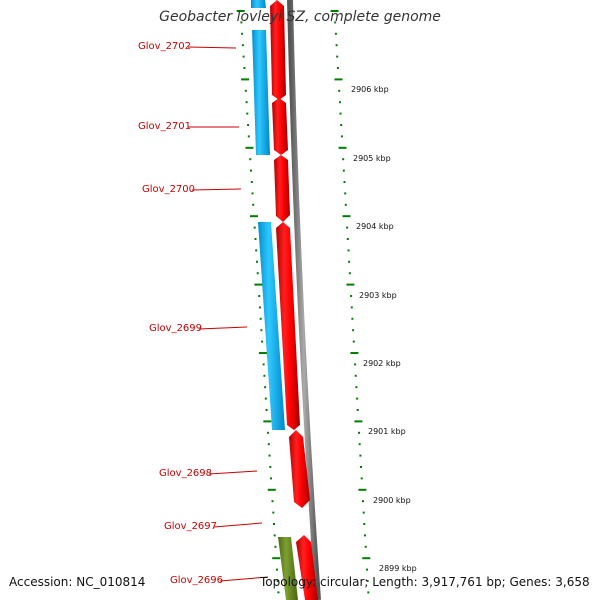  I want to click on gene-label-glov-2700: Glov_2700, so click(169, 189).